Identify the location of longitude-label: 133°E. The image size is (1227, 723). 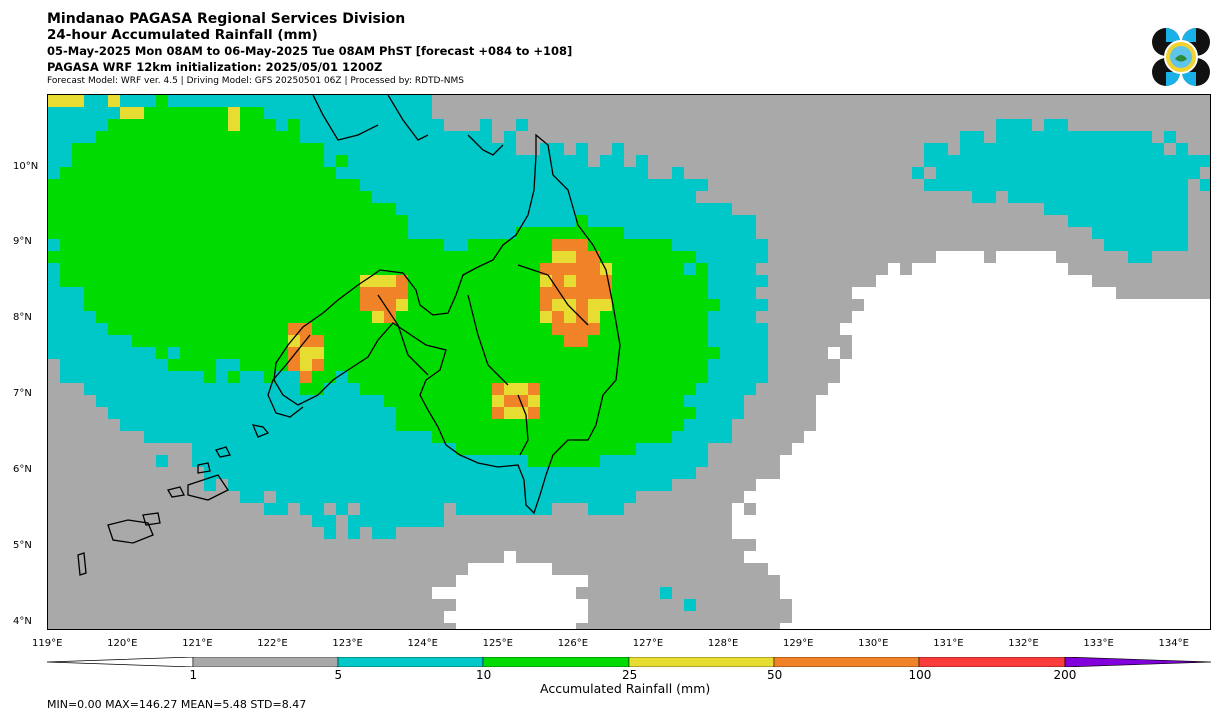
(1098, 643).